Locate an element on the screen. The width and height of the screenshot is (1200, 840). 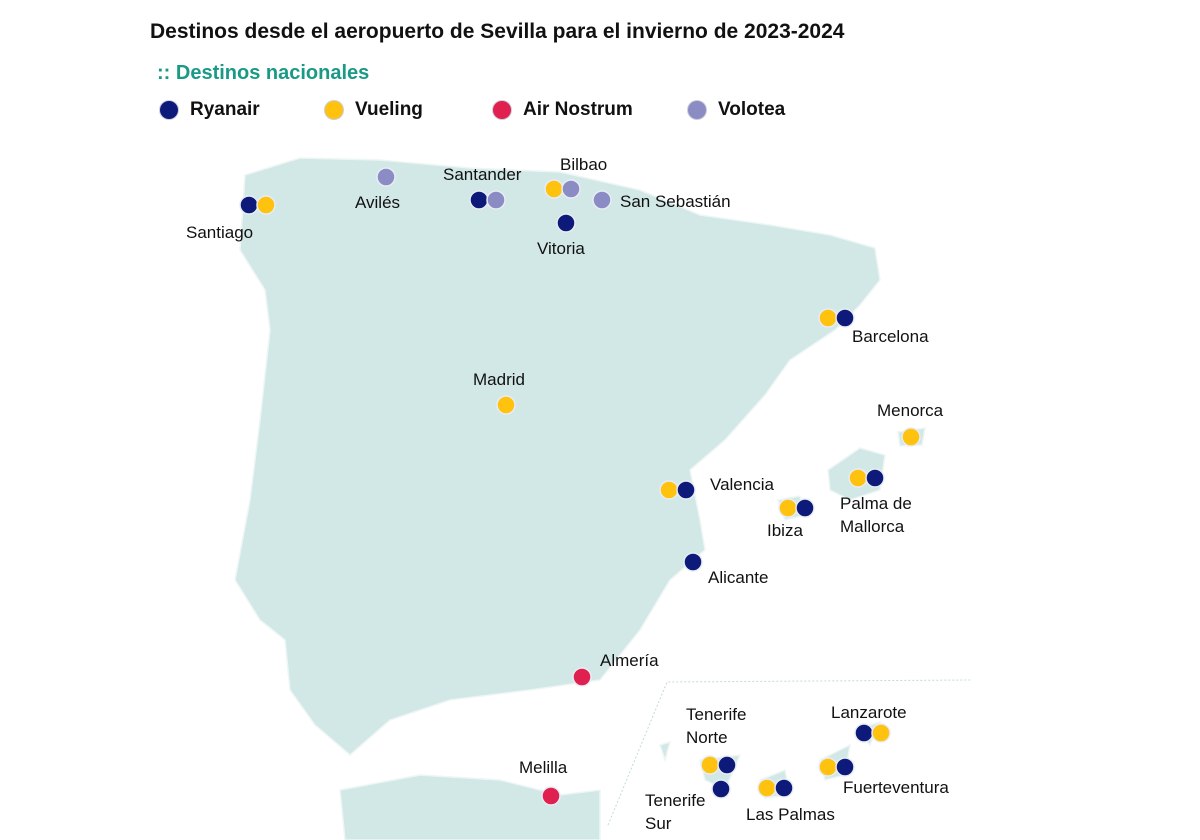
legend: Ryanair Vueling Air Nostrum Volotea is located at coordinates (472, 110).